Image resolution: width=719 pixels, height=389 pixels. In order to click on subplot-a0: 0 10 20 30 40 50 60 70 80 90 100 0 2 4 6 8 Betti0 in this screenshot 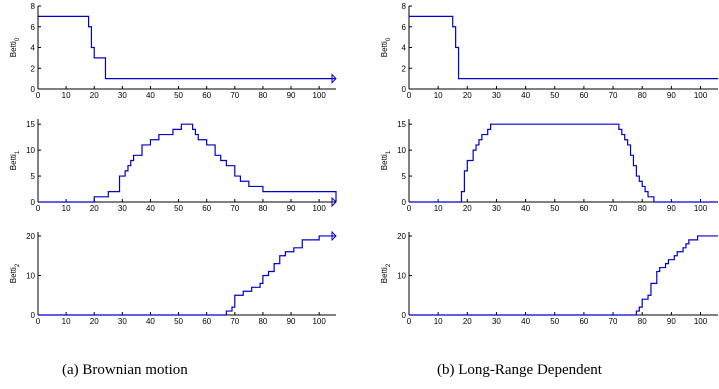, I will do `click(173, 51)`.